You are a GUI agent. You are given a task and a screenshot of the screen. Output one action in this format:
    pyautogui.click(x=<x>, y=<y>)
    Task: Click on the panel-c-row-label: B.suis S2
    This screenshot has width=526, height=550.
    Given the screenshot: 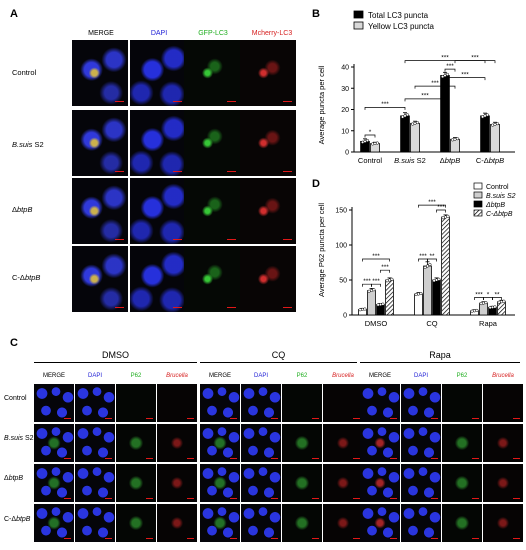 What is the action you would take?
    pyautogui.click(x=19, y=438)
    